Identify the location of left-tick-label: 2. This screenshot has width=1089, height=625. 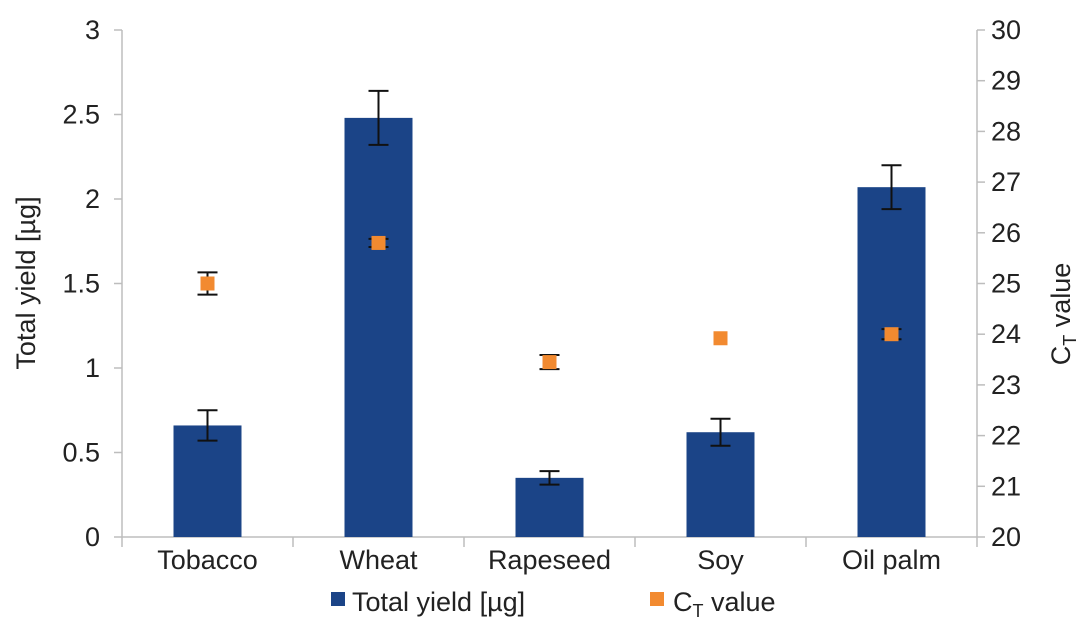
(92, 199).